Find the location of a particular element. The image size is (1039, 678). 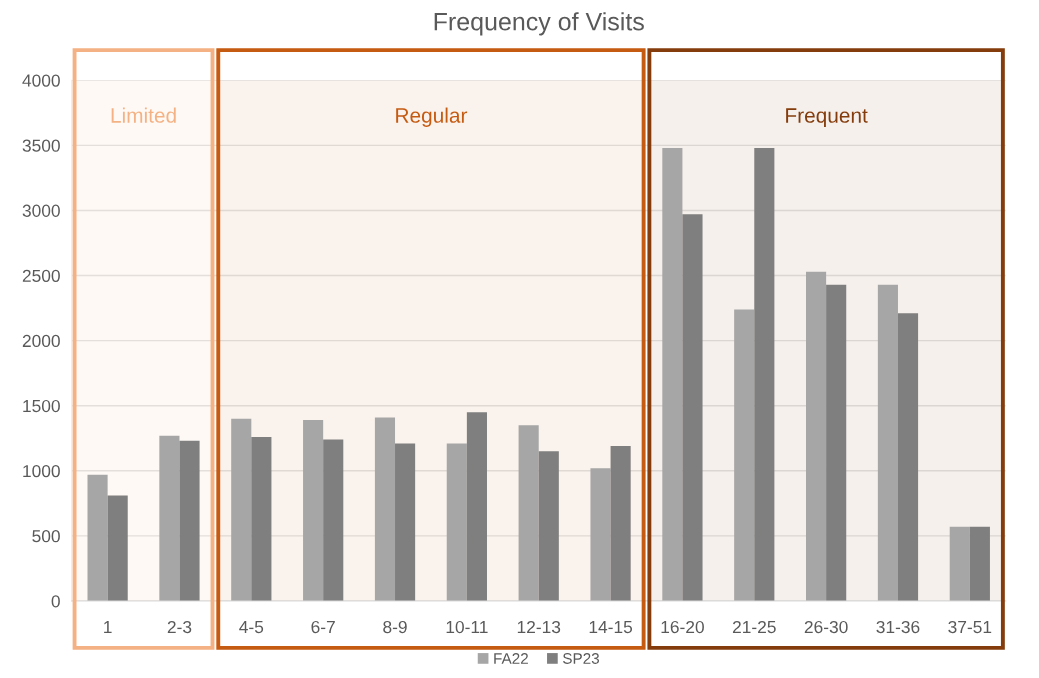

x-tick-label: 26-30 is located at coordinates (826, 627).